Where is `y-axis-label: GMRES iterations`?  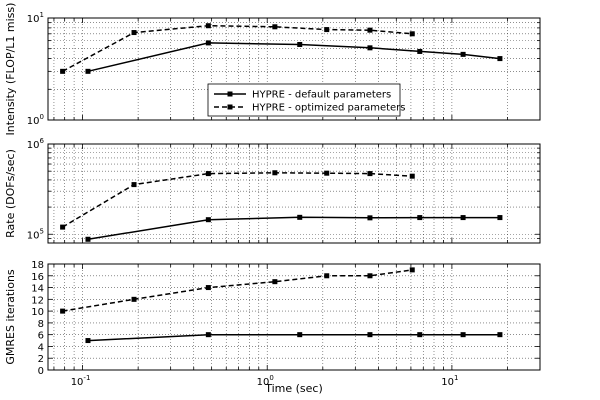 y-axis-label: GMRES iterations is located at coordinates (10, 317).